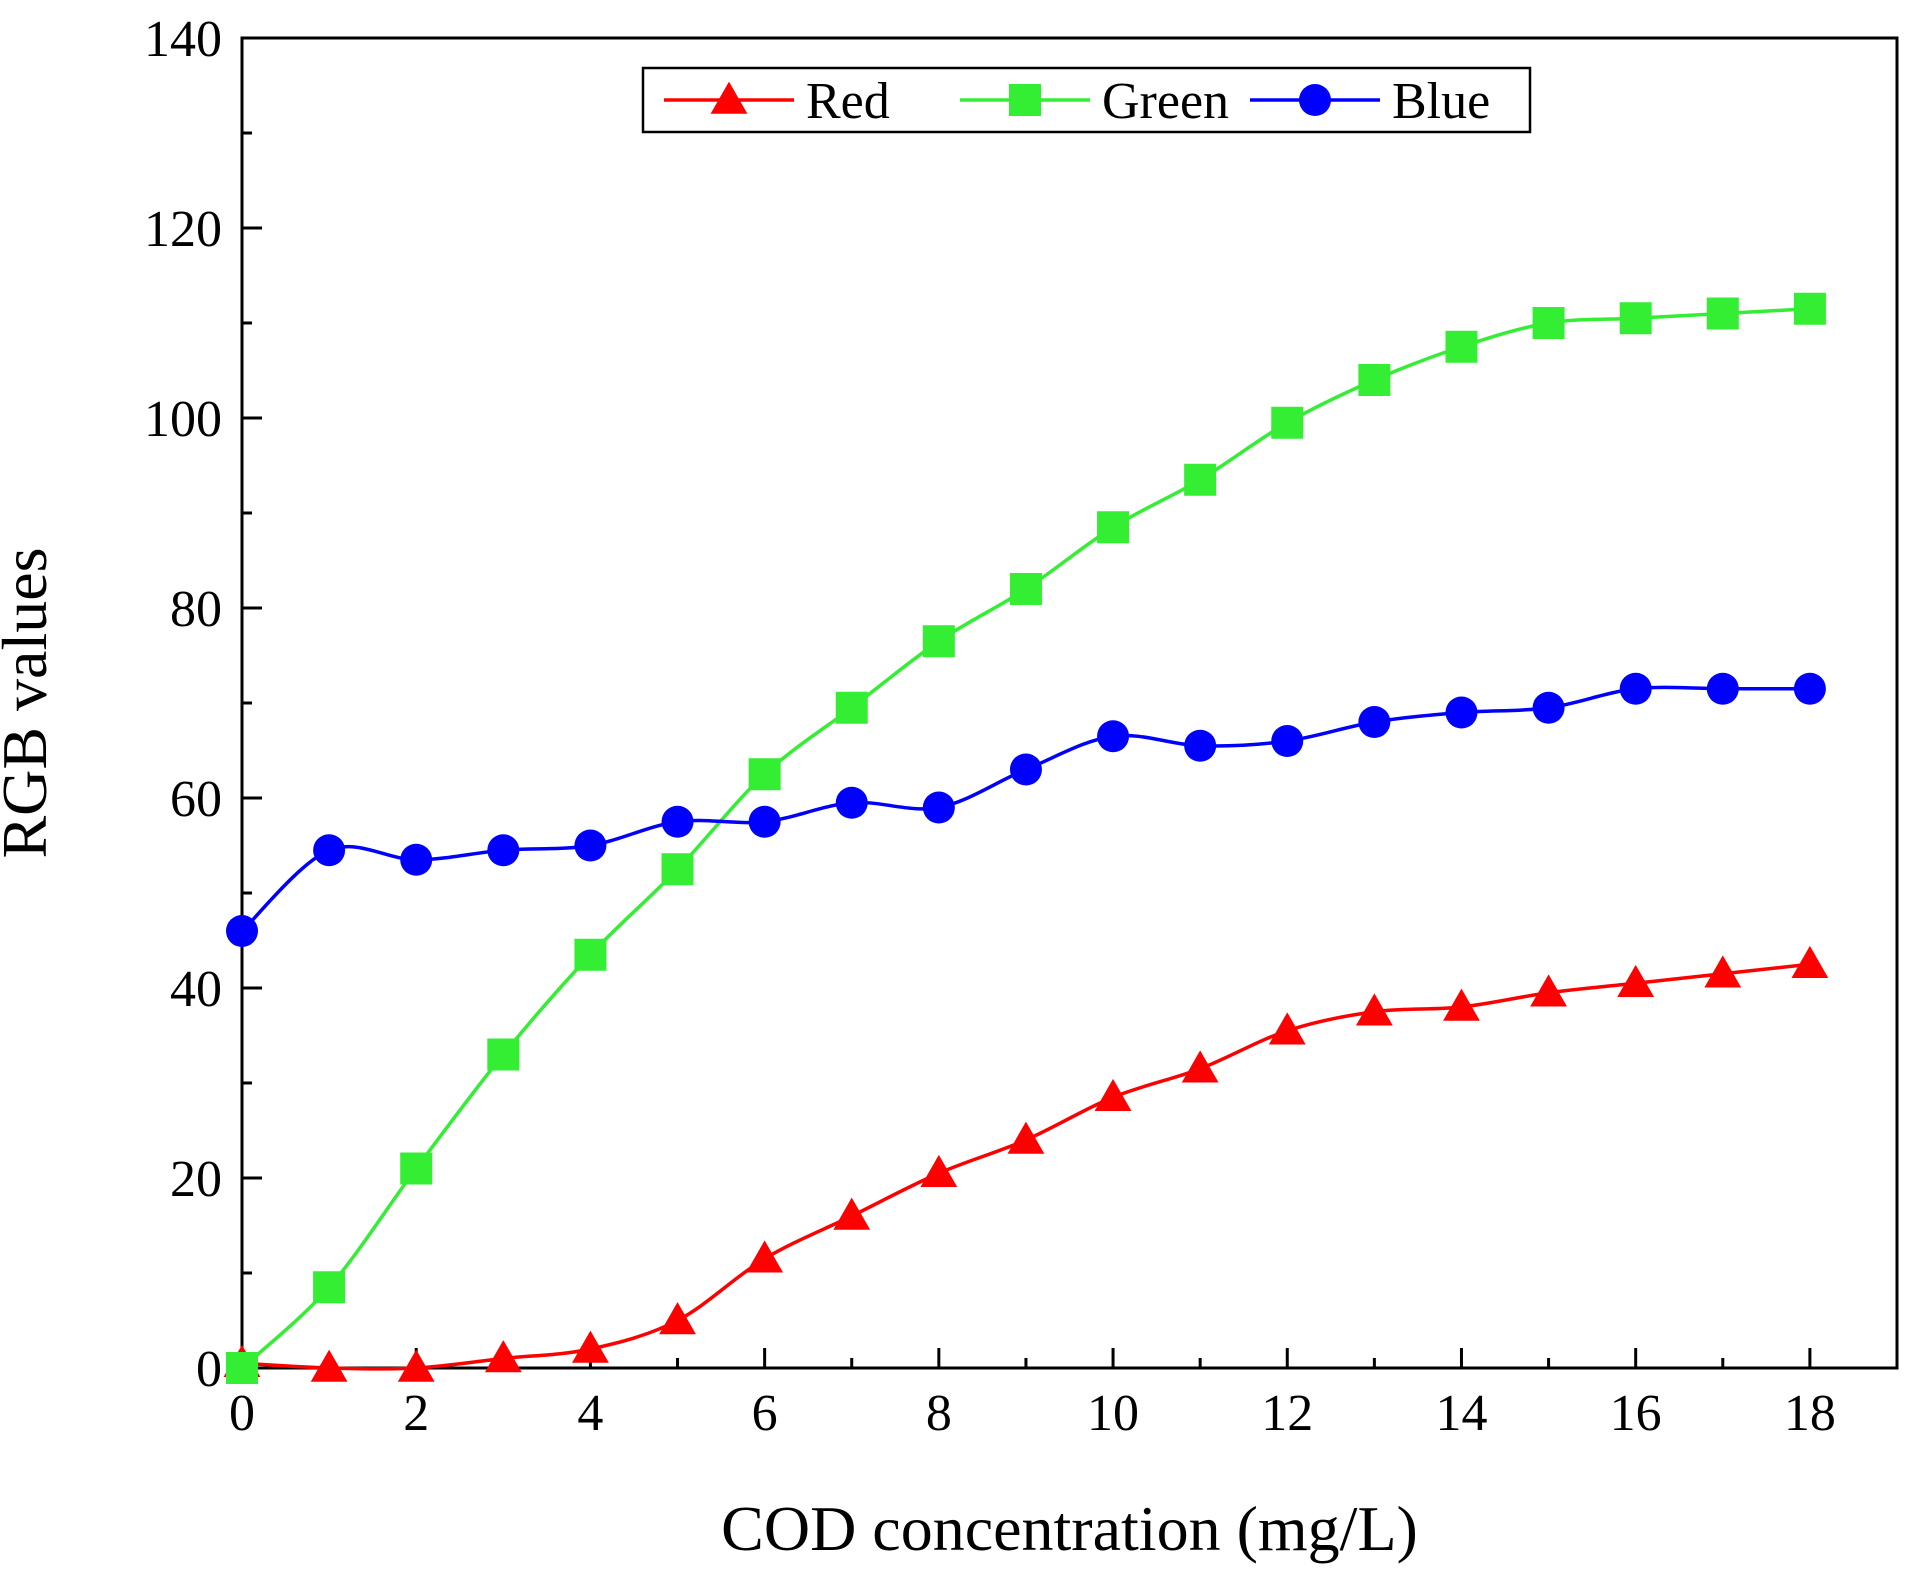  What do you see at coordinates (1461, 1413) in the screenshot?
I see `x-tick-label: 14` at bounding box center [1461, 1413].